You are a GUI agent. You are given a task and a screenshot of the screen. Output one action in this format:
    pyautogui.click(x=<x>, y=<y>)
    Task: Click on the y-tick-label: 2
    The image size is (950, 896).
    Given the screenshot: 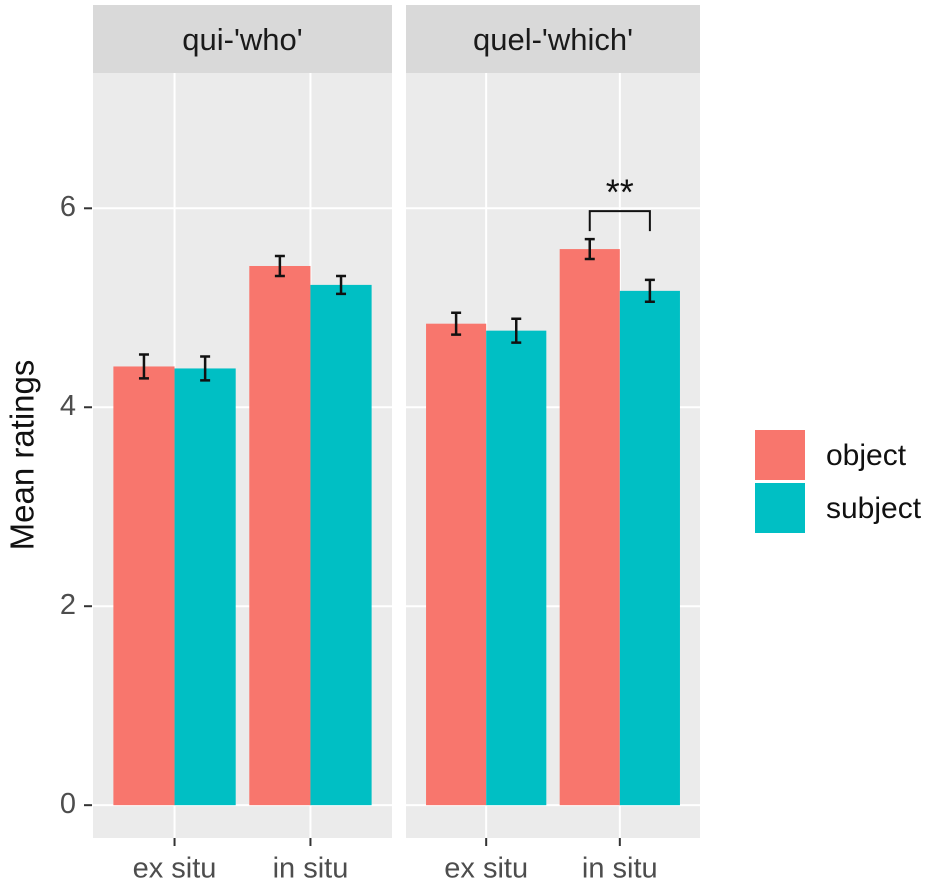 What is the action you would take?
    pyautogui.click(x=68, y=605)
    